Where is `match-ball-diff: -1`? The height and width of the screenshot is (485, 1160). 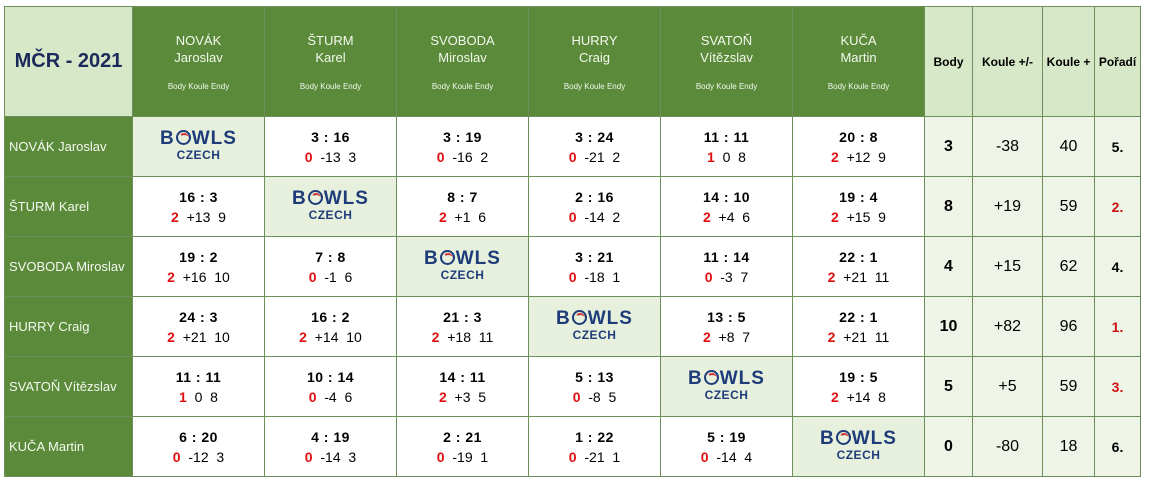 match-ball-diff: -1 is located at coordinates (330, 276).